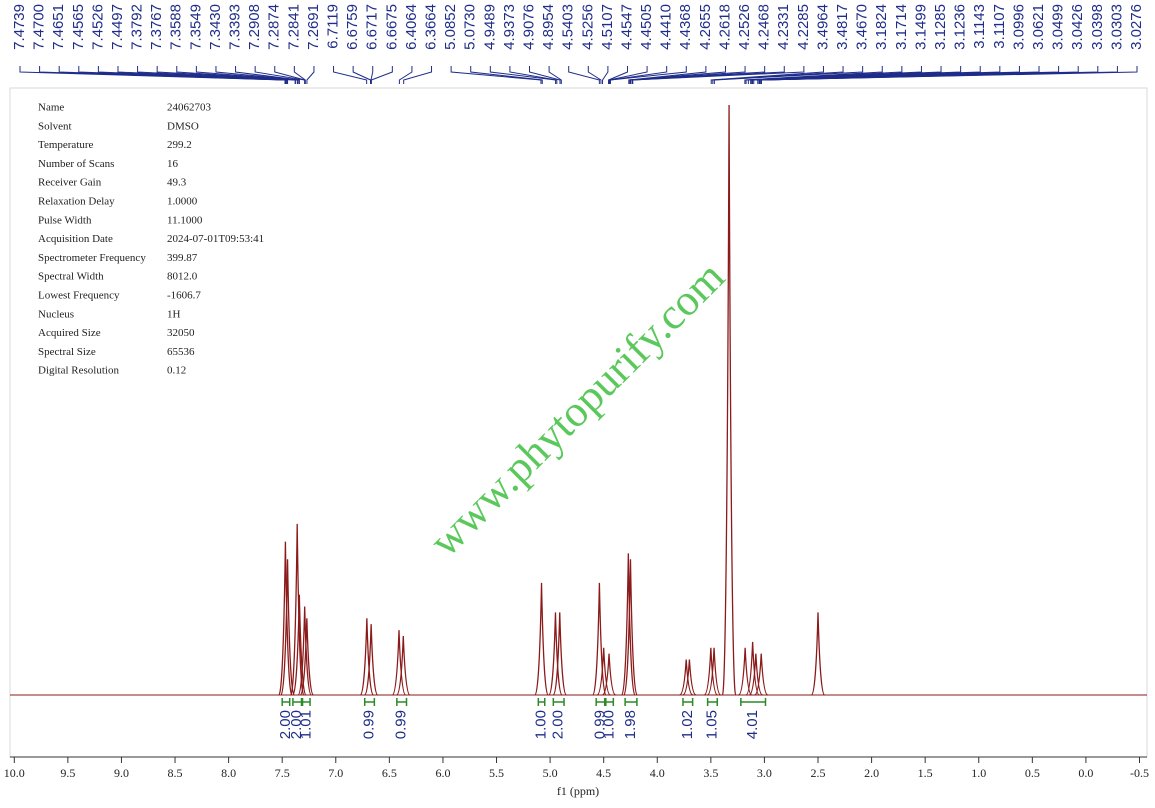 This screenshot has width=1155, height=808. Describe the element at coordinates (76, 164) in the screenshot. I see `param-name: Number of Scans` at that location.